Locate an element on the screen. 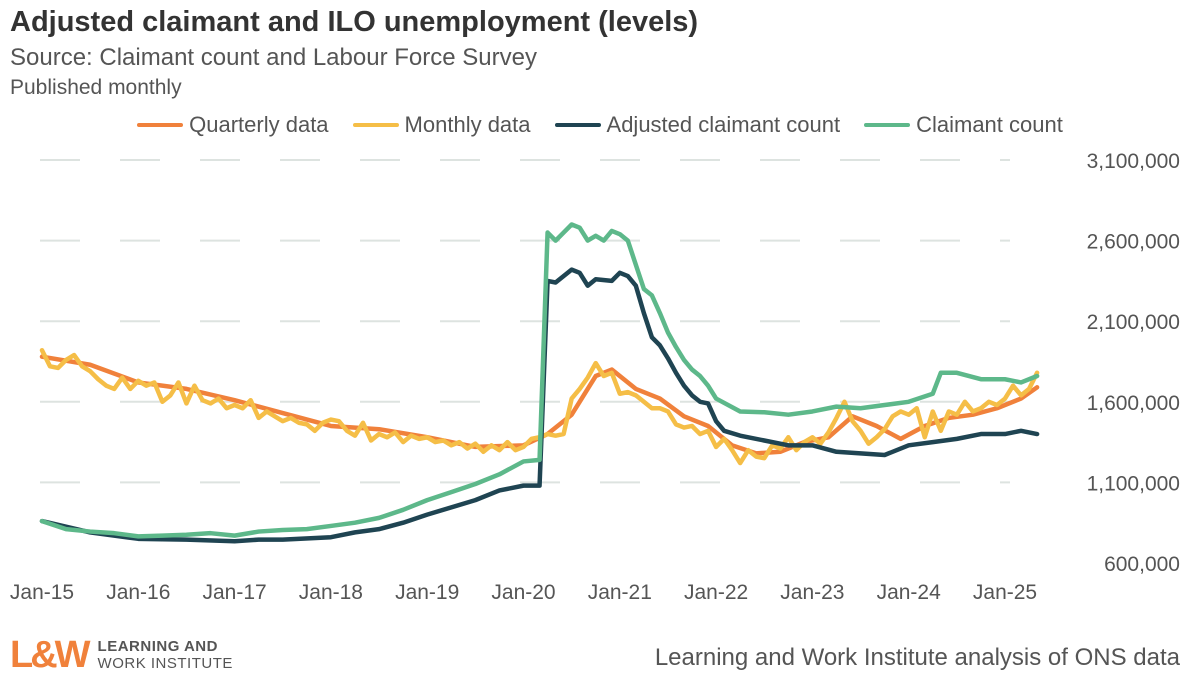 The image size is (1200, 686). legend-item: Monthly data is located at coordinates (441, 125).